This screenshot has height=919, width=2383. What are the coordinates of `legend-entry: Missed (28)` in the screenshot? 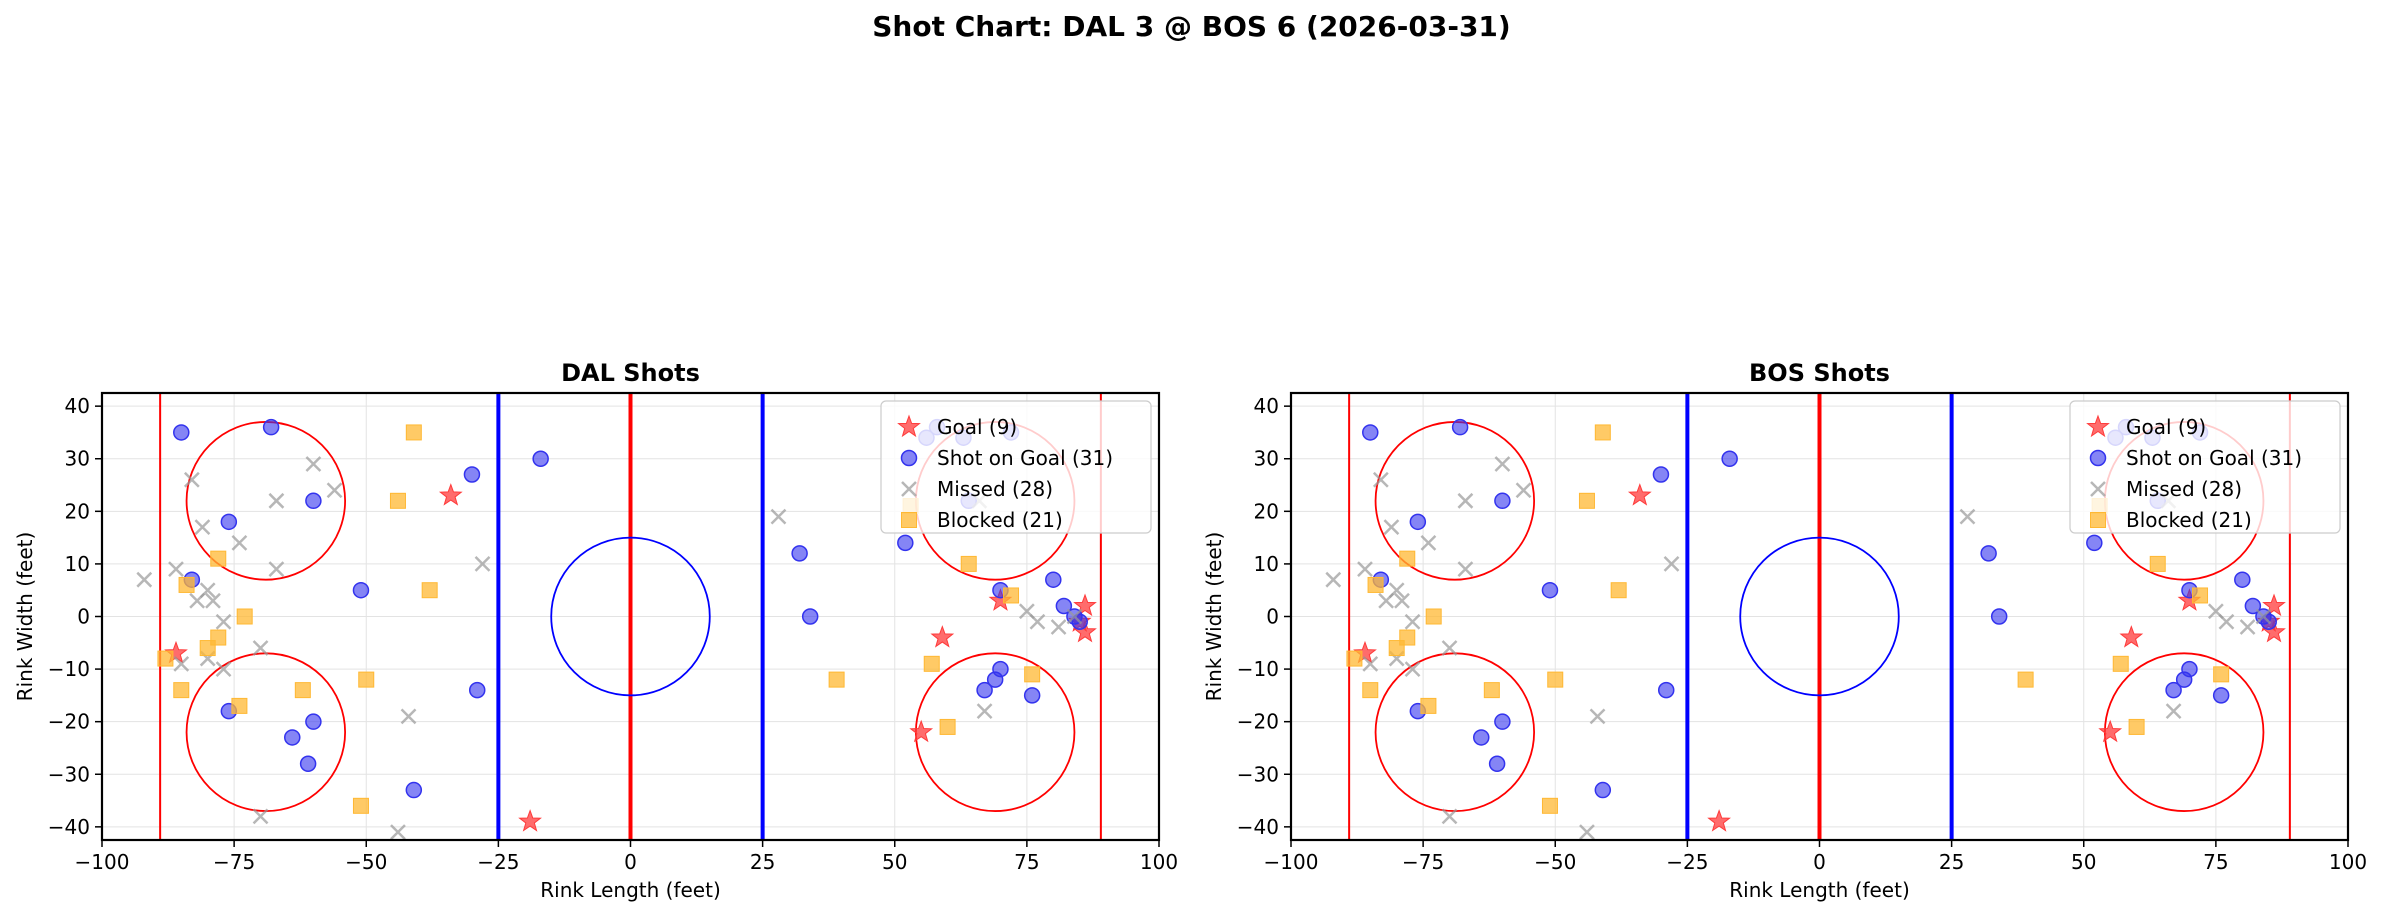 It's located at (2184, 489).